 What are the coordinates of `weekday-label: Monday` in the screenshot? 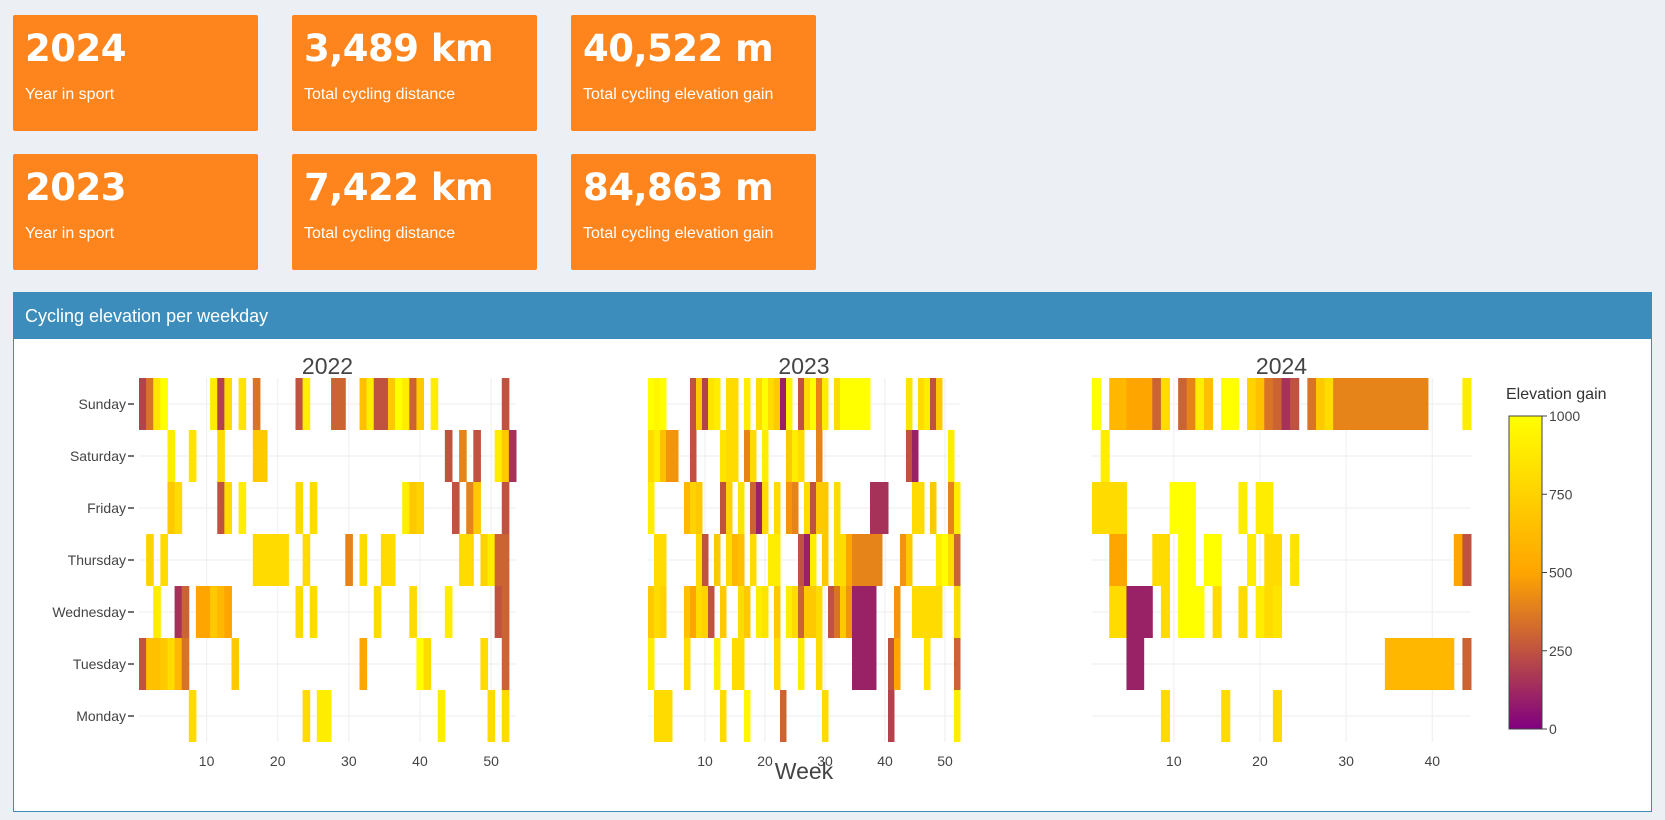 It's located at (101, 716).